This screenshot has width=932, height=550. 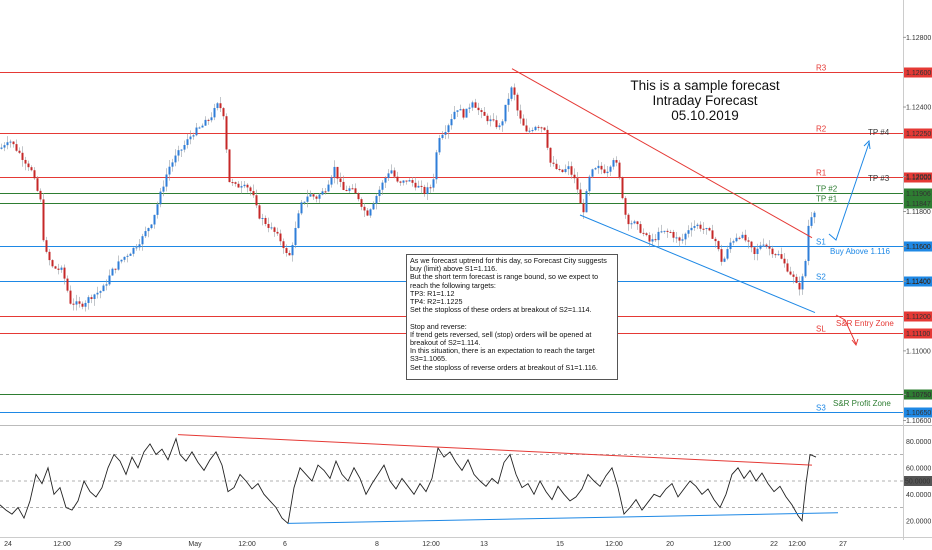 What do you see at coordinates (436, 302) in the screenshot?
I see `note-line: TP4: R2=1.1225` at bounding box center [436, 302].